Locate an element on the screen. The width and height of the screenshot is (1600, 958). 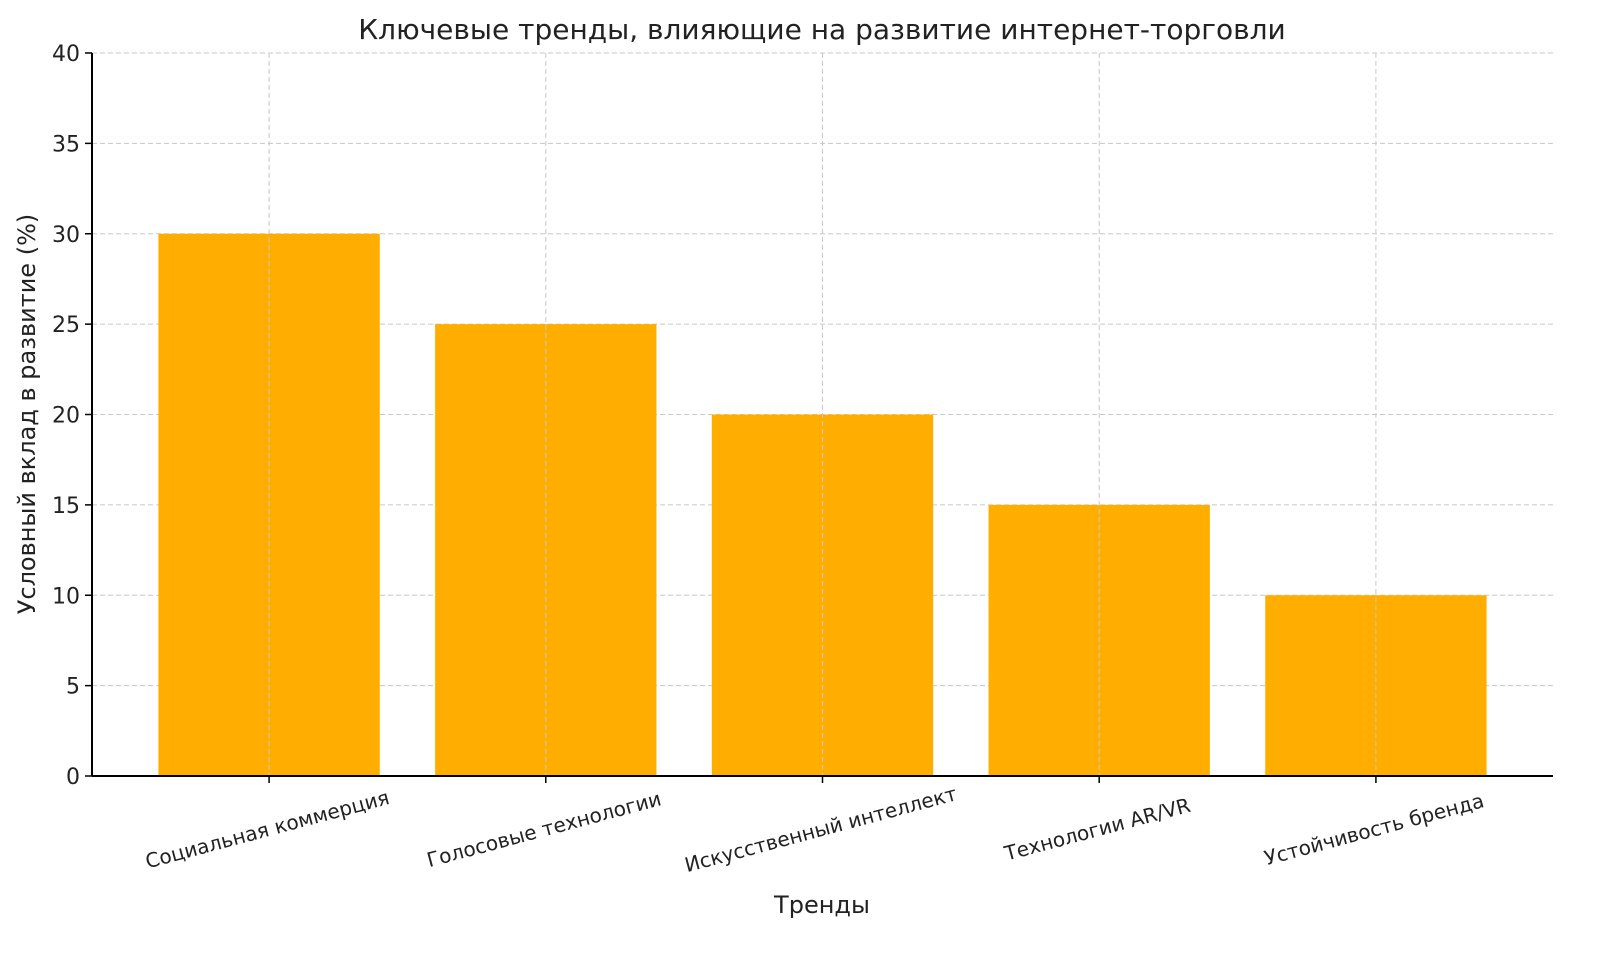
y-ticks: 0 5 10 15 20 25 30 35 40 is located at coordinates (72, 416).